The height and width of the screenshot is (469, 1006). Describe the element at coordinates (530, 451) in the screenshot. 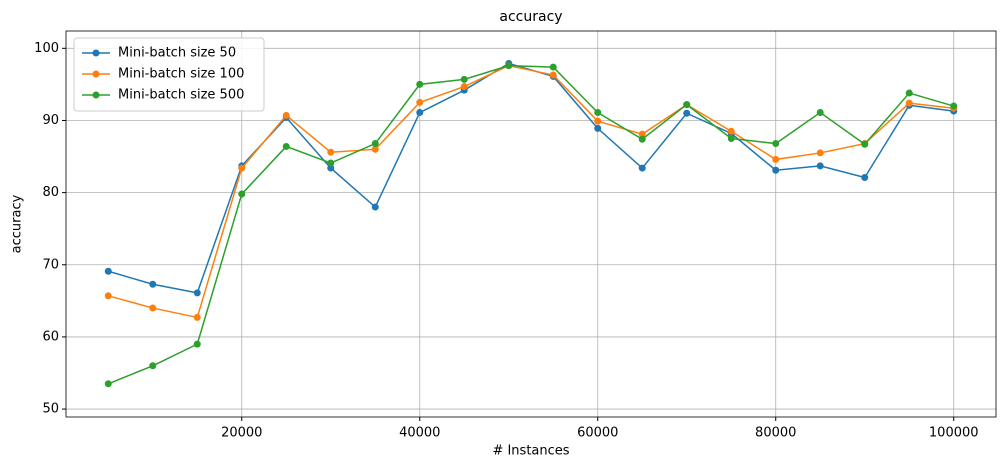

I see `x-axis-label: # Instances` at that location.